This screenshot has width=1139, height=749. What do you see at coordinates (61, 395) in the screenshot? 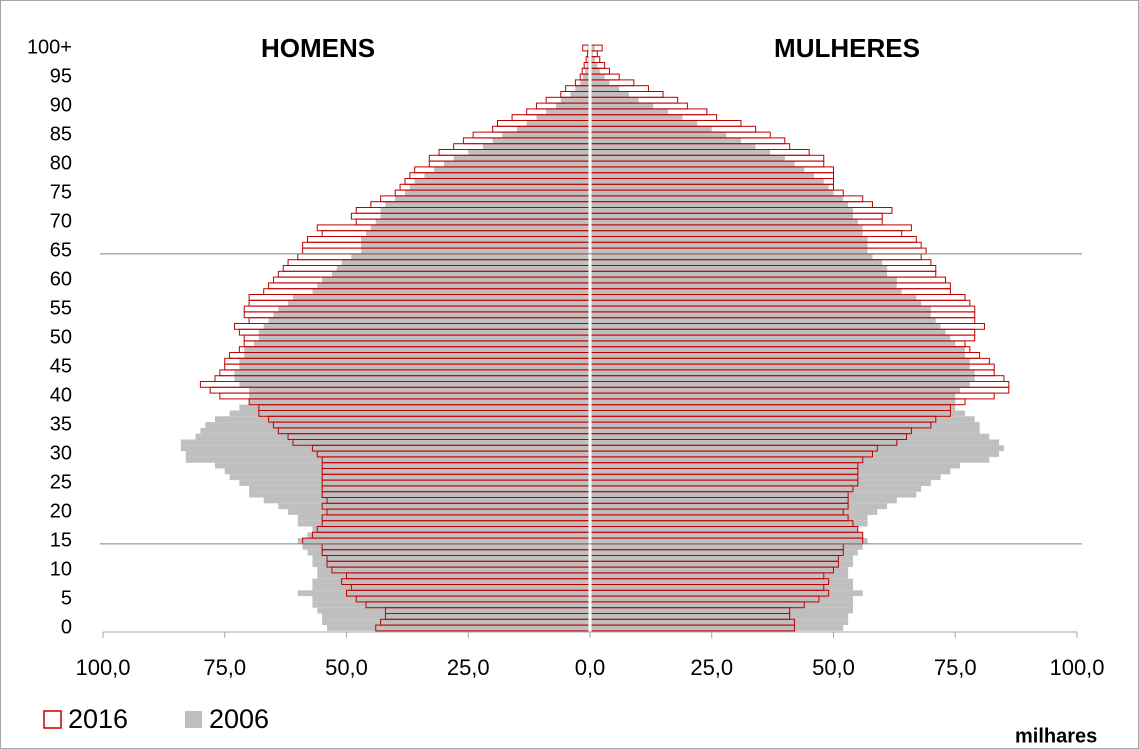
I see `y-tick-label: 40` at bounding box center [61, 395].